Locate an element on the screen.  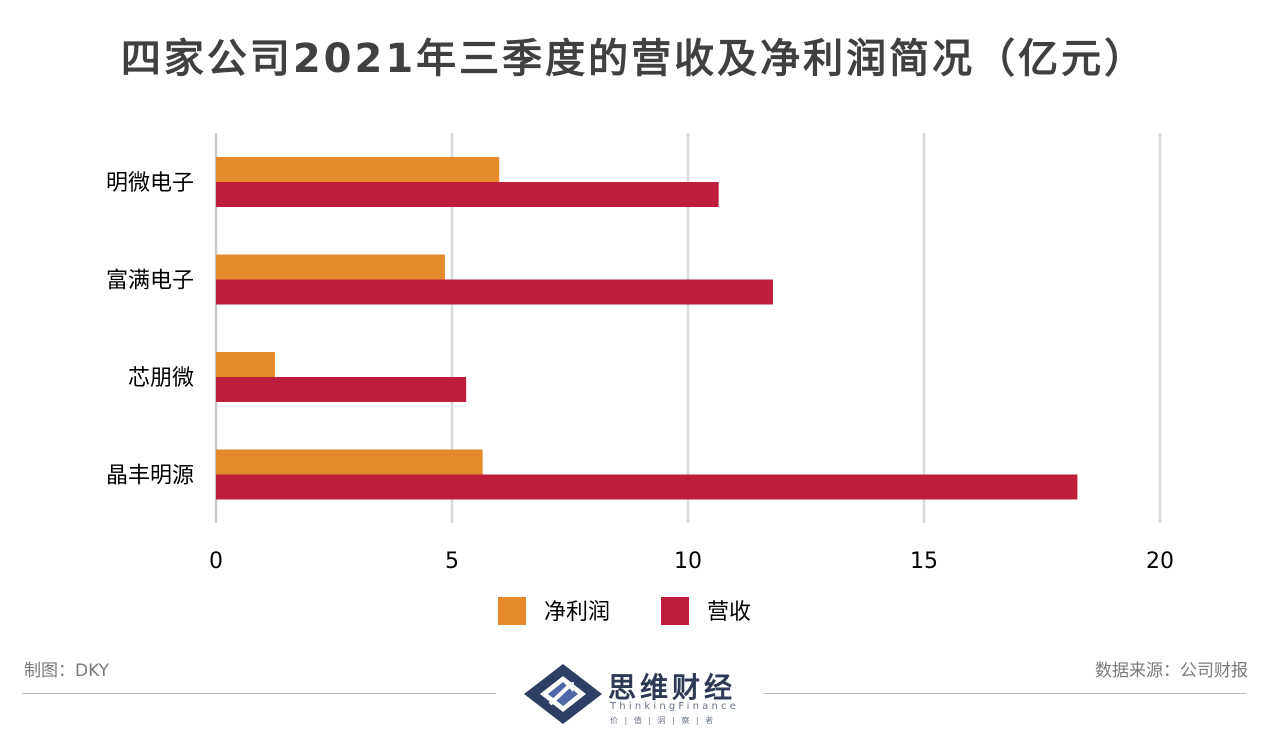
brand-logo-icon is located at coordinates (563, 694).